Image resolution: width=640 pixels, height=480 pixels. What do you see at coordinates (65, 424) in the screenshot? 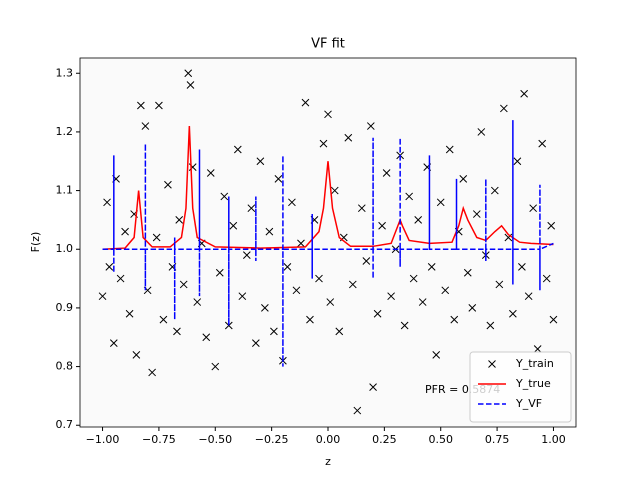
I see `y-tick-label: 0.7` at bounding box center [65, 424].